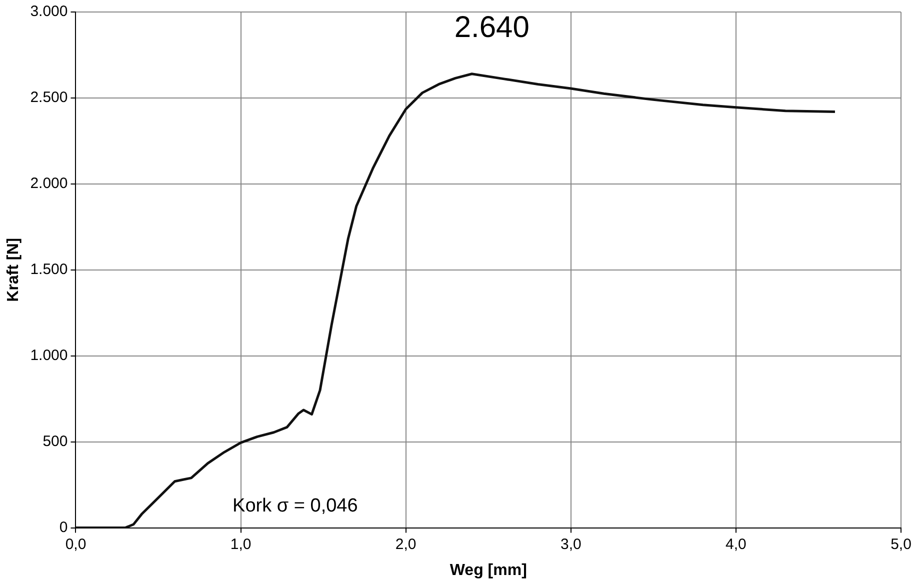  I want to click on x-axis-title: Weg [mm], so click(488, 570).